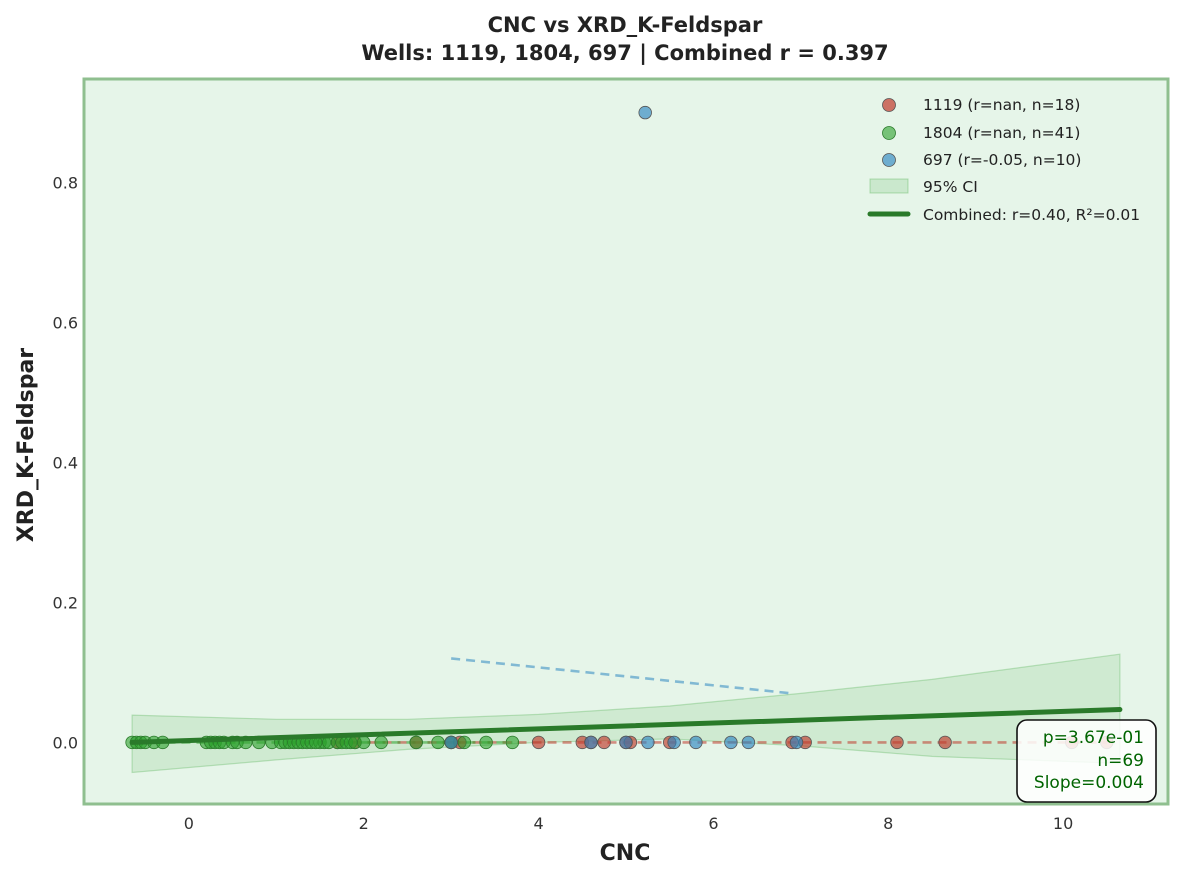  I want to click on combined-fit-layer, so click(626, 726).